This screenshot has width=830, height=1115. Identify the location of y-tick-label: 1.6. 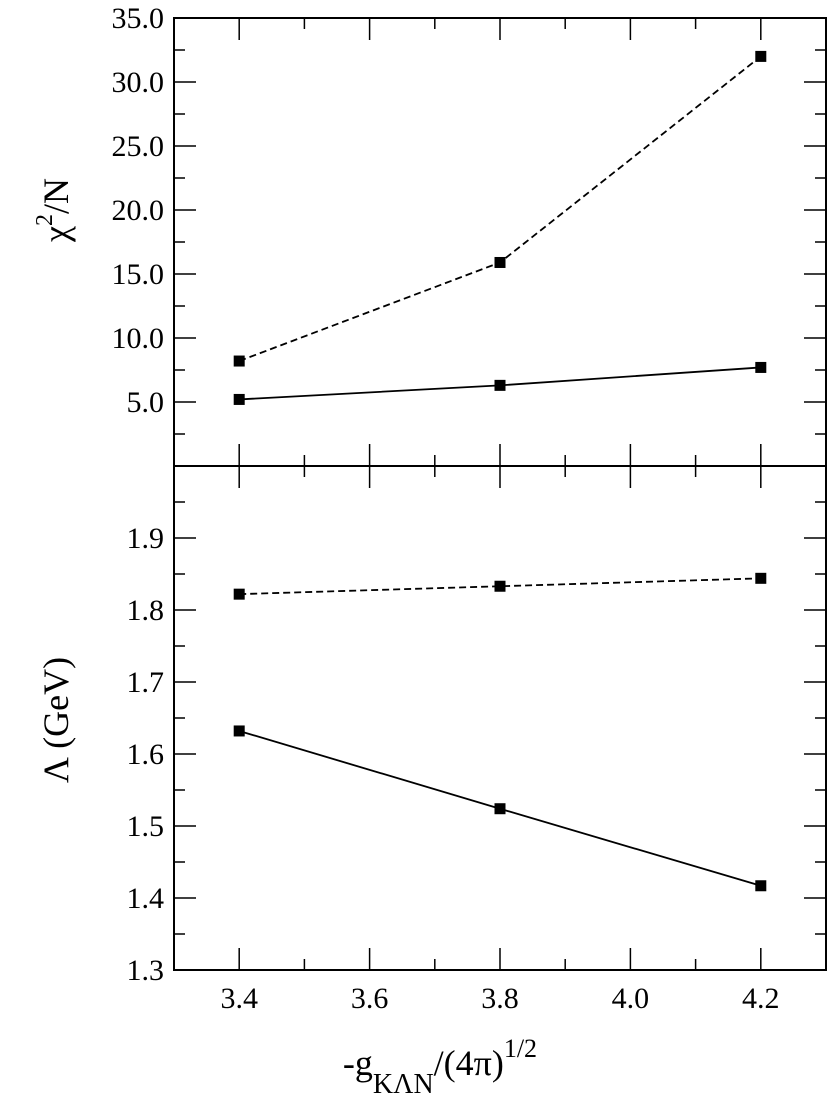
(146, 754).